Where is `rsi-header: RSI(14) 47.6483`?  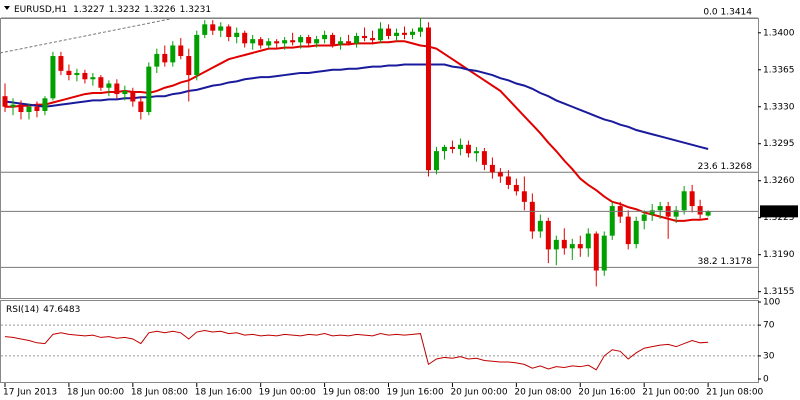 rsi-header: RSI(14) 47.6483 is located at coordinates (43, 310).